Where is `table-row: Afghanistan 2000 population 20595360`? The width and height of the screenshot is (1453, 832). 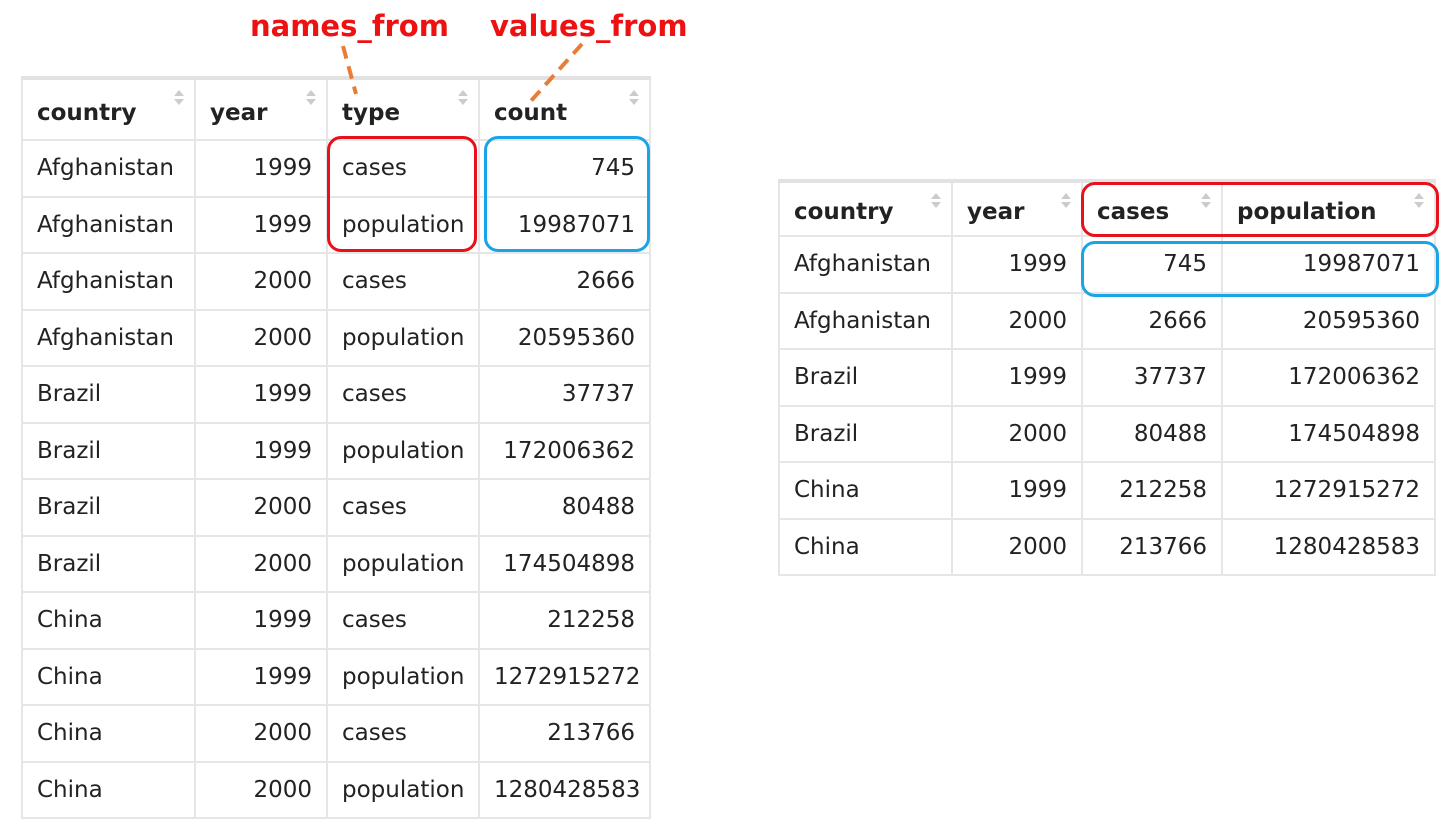
table-row: Afghanistan 2000 population 20595360 is located at coordinates (336, 337).